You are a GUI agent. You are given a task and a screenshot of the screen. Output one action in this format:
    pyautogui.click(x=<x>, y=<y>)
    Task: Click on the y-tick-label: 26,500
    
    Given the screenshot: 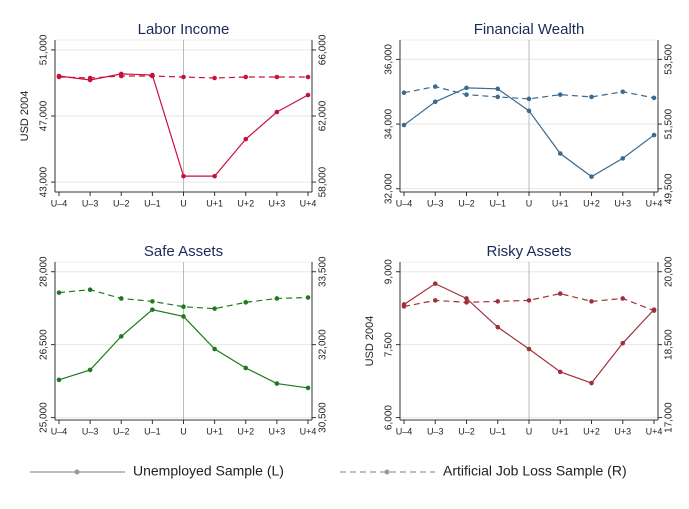 What is the action you would take?
    pyautogui.click(x=44, y=344)
    